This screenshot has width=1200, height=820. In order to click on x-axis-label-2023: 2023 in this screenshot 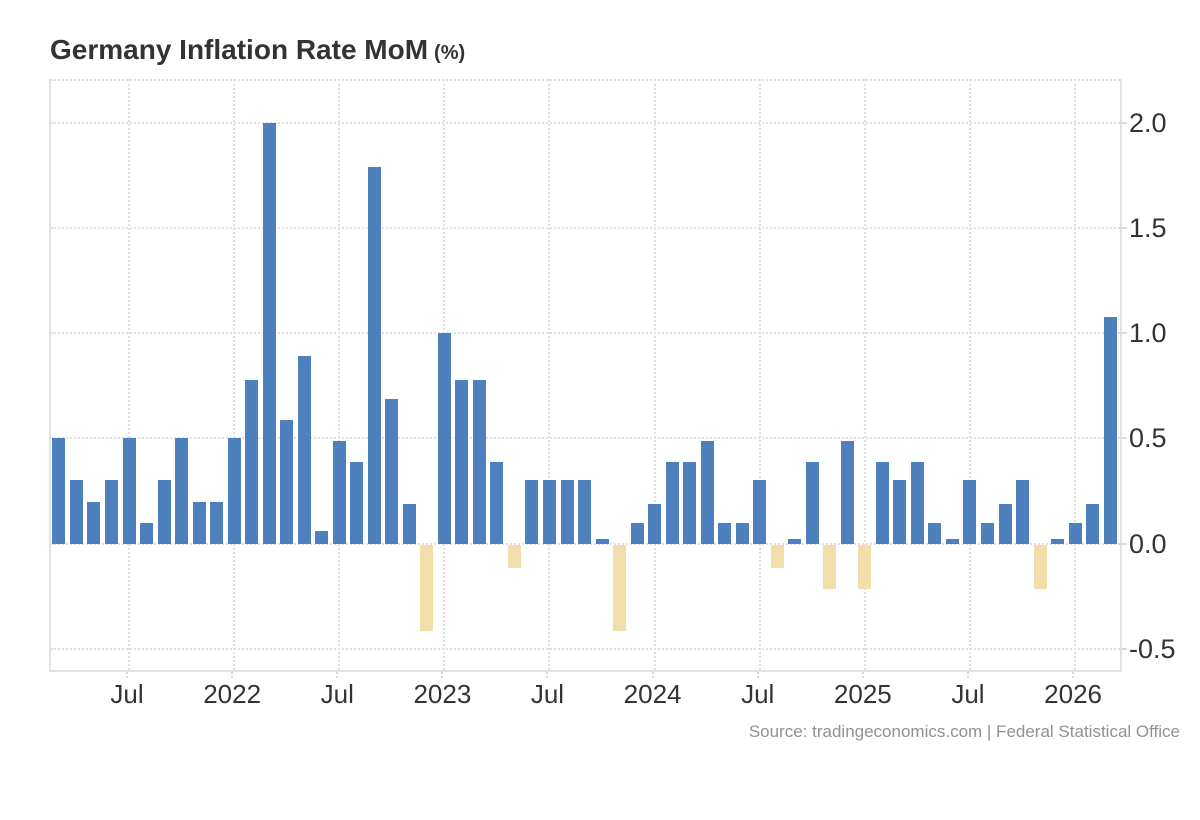, I will do `click(442, 694)`.